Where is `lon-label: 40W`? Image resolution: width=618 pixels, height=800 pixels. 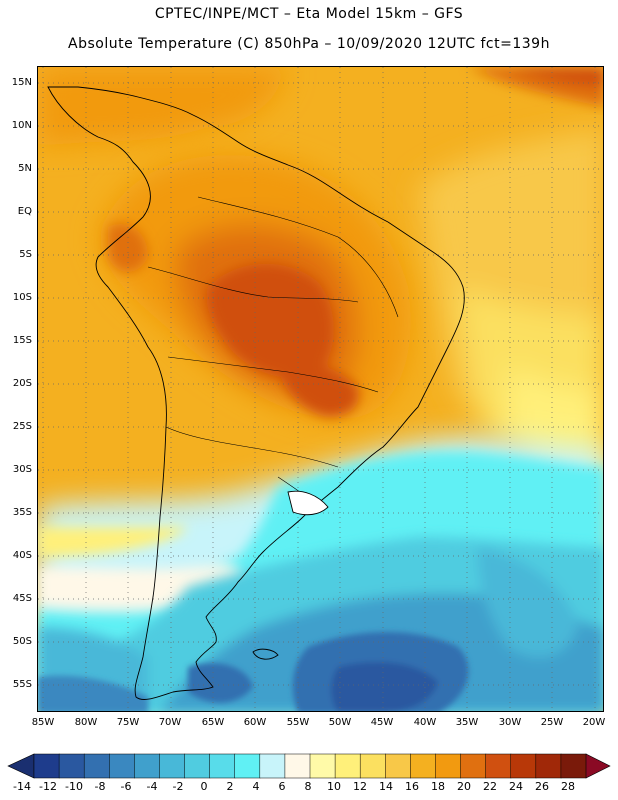
lon-label: 40W is located at coordinates (425, 722).